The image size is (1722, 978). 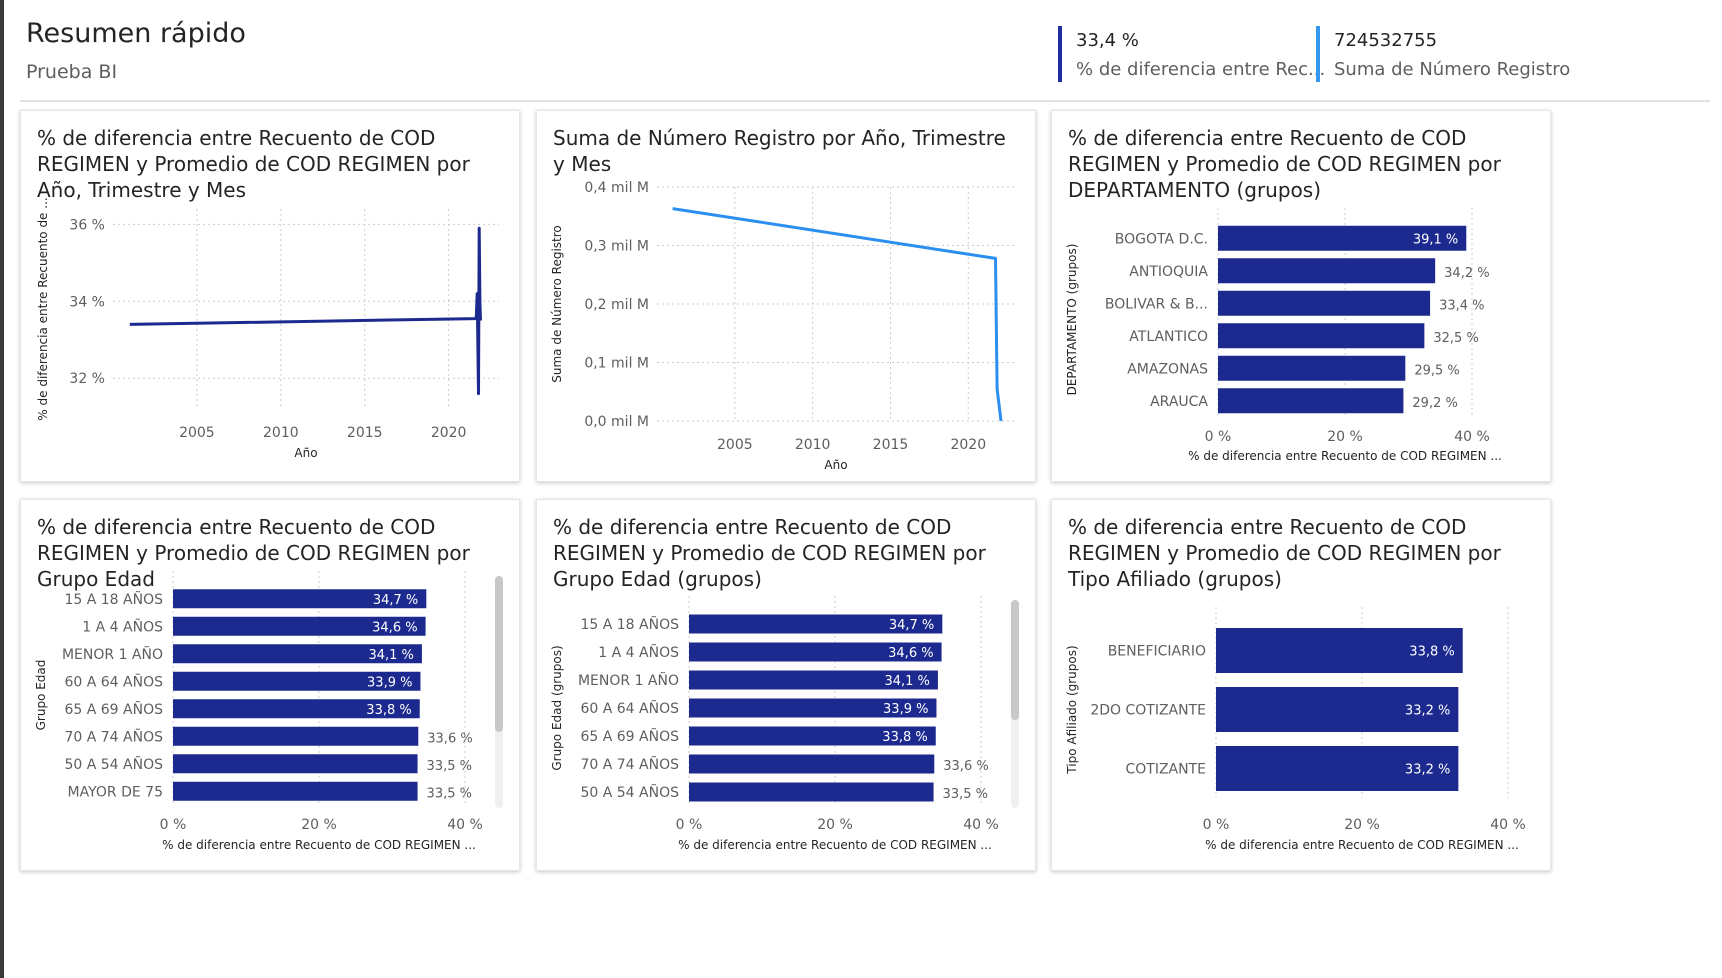 I want to click on x-tick-label: 2010, so click(x=813, y=445).